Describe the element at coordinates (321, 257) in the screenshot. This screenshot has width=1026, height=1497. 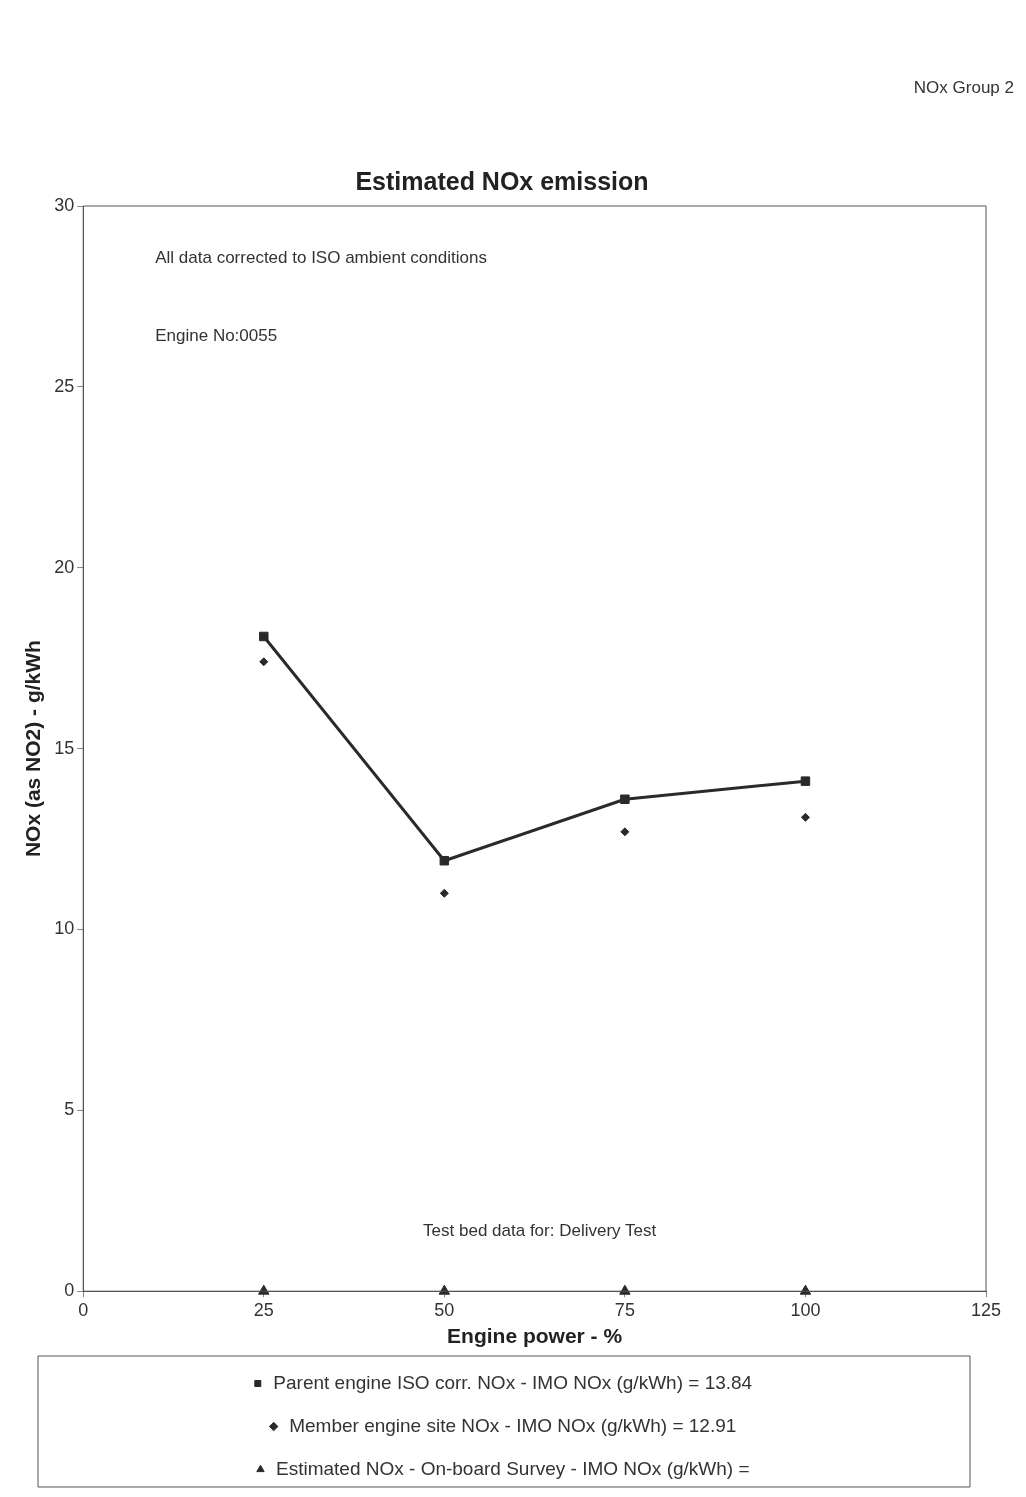
I see `annotation: All data corrected to ISO ambient conditions` at that location.